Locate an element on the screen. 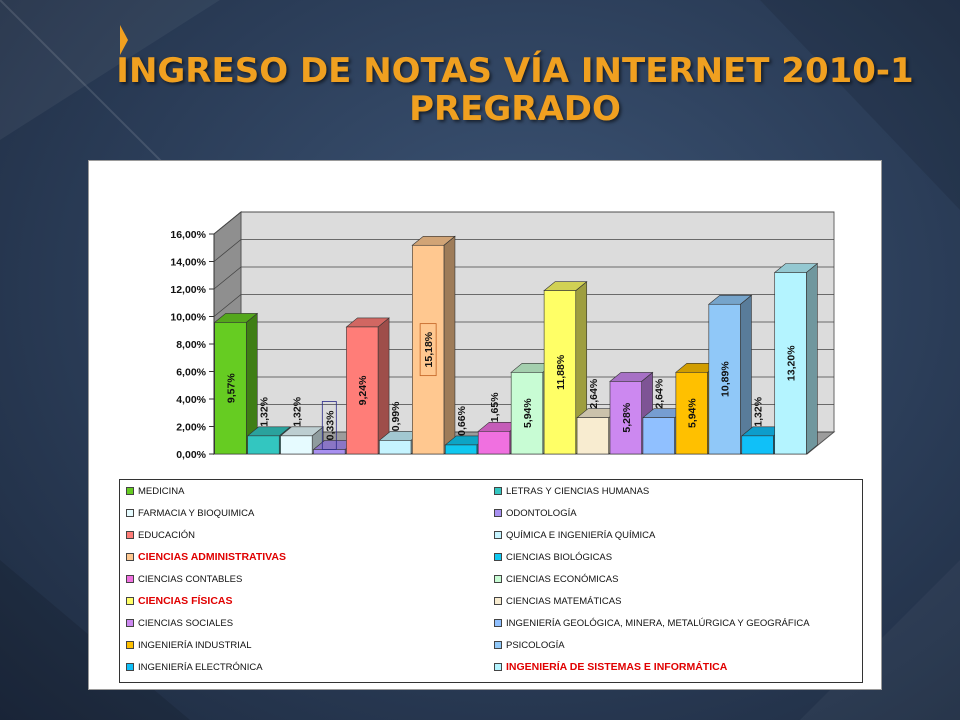  legend-item: LETRAS Y CIENCIAS HUMANAS is located at coordinates (571, 491).